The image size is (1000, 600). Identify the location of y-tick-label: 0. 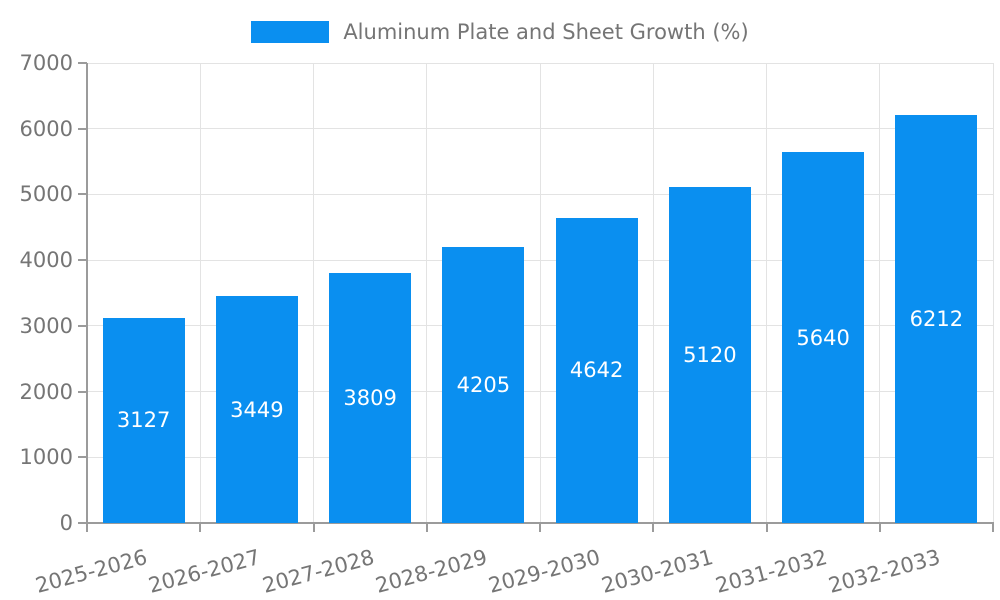
(66, 523).